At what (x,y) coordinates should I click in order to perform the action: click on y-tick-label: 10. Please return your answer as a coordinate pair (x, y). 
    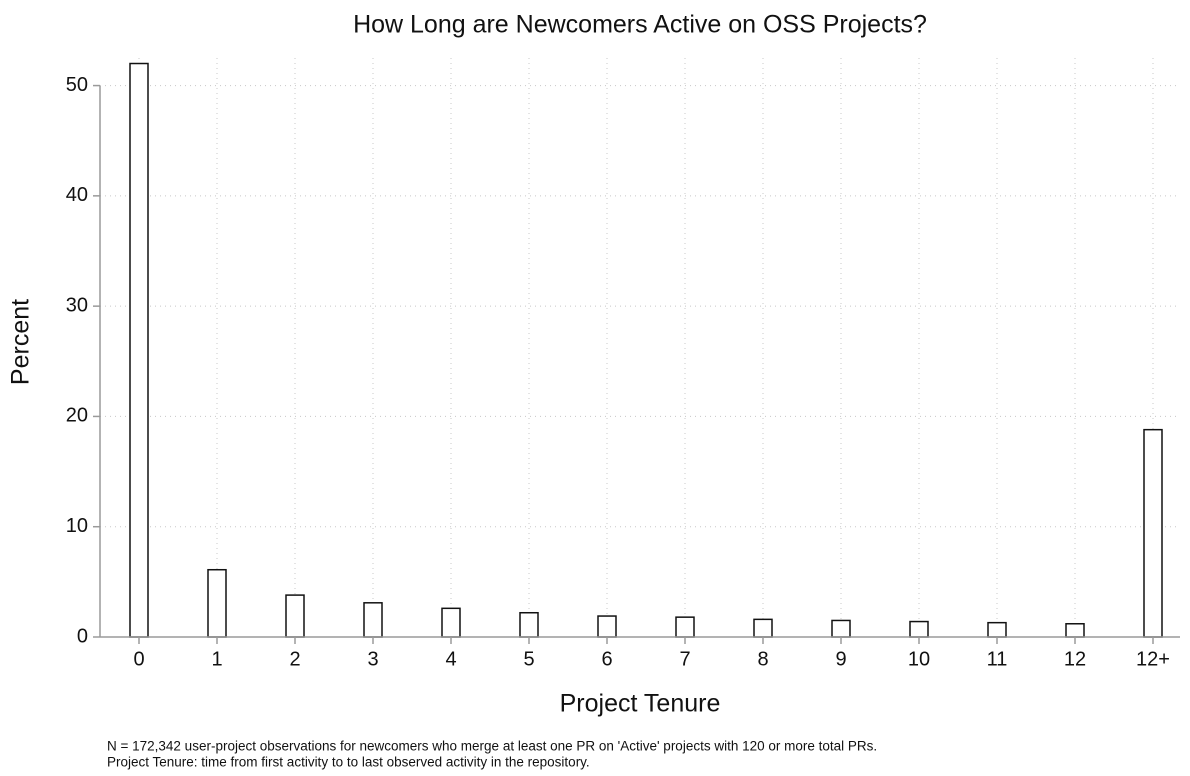
    Looking at the image, I should click on (77, 526).